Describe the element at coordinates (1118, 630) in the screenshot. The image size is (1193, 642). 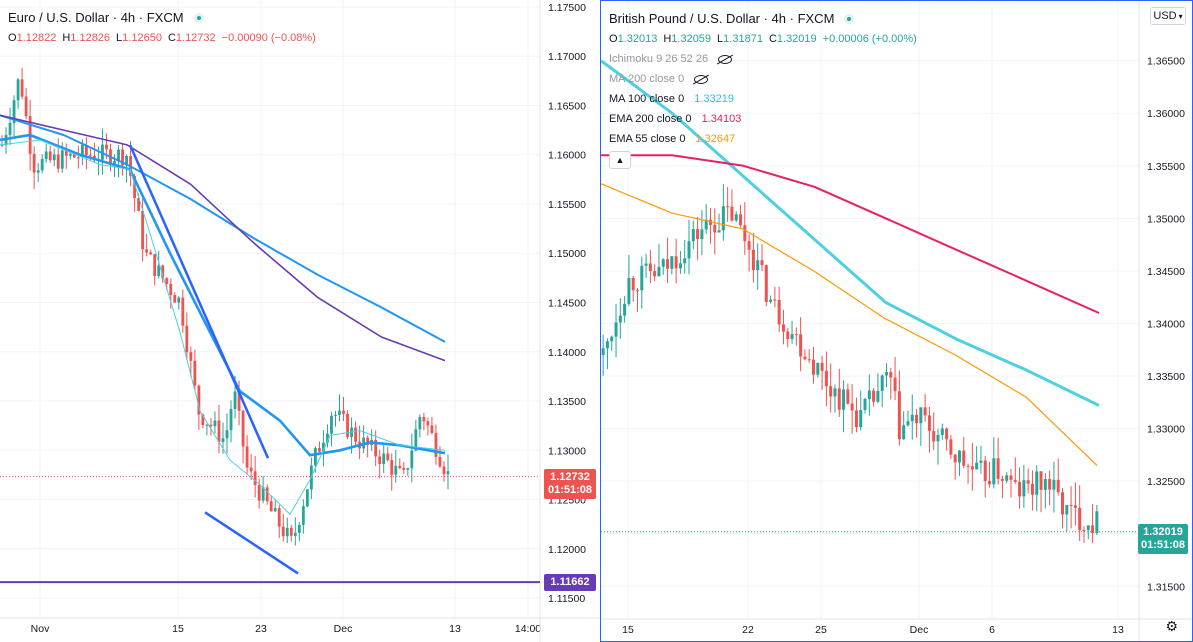
I see `x-tick-label: 13` at that location.